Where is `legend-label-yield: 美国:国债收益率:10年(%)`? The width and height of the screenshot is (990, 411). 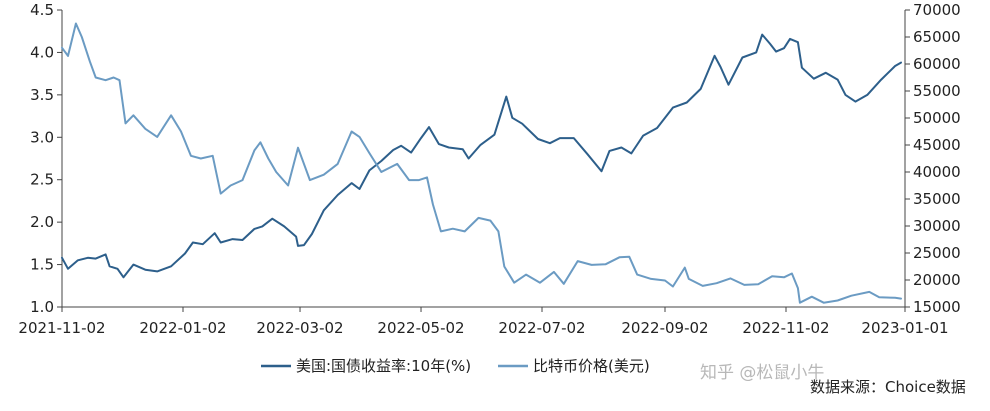
legend-label-yield: 美国:国债收益率:10年(%) is located at coordinates (383, 366).